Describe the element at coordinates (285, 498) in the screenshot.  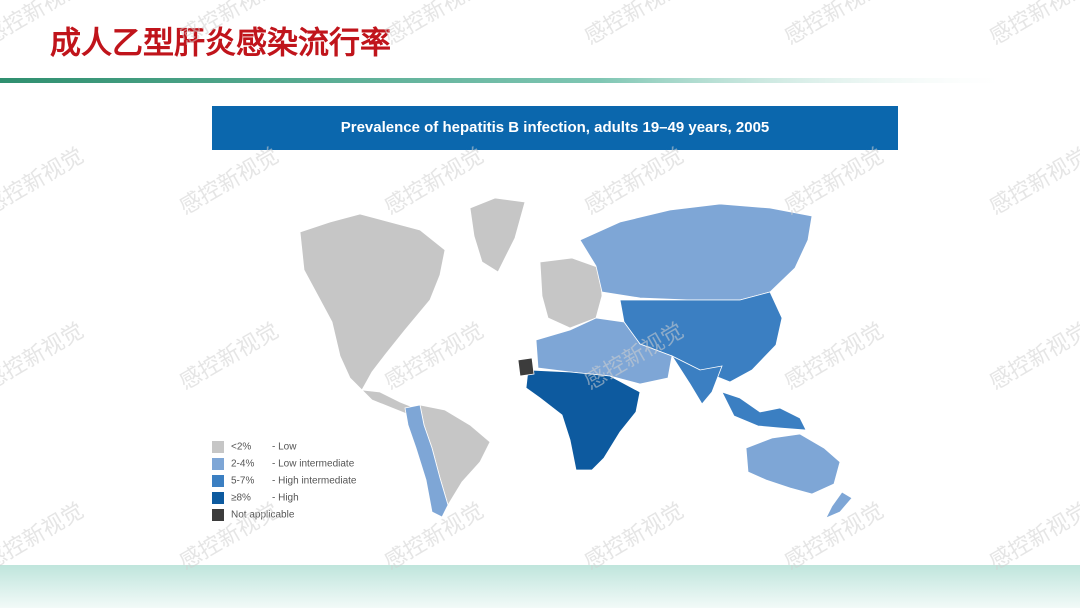
I see `legend-label: - High` at that location.